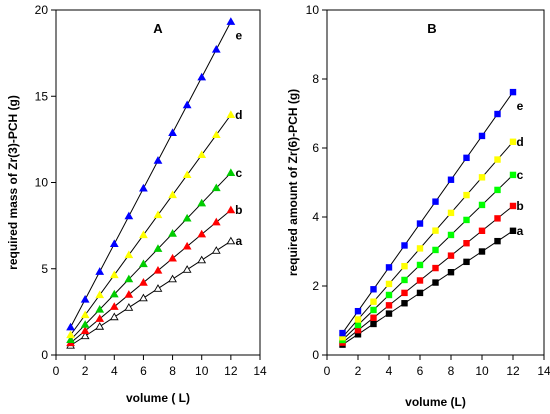  What do you see at coordinates (520, 231) in the screenshot?
I see `series-label: a` at bounding box center [520, 231].